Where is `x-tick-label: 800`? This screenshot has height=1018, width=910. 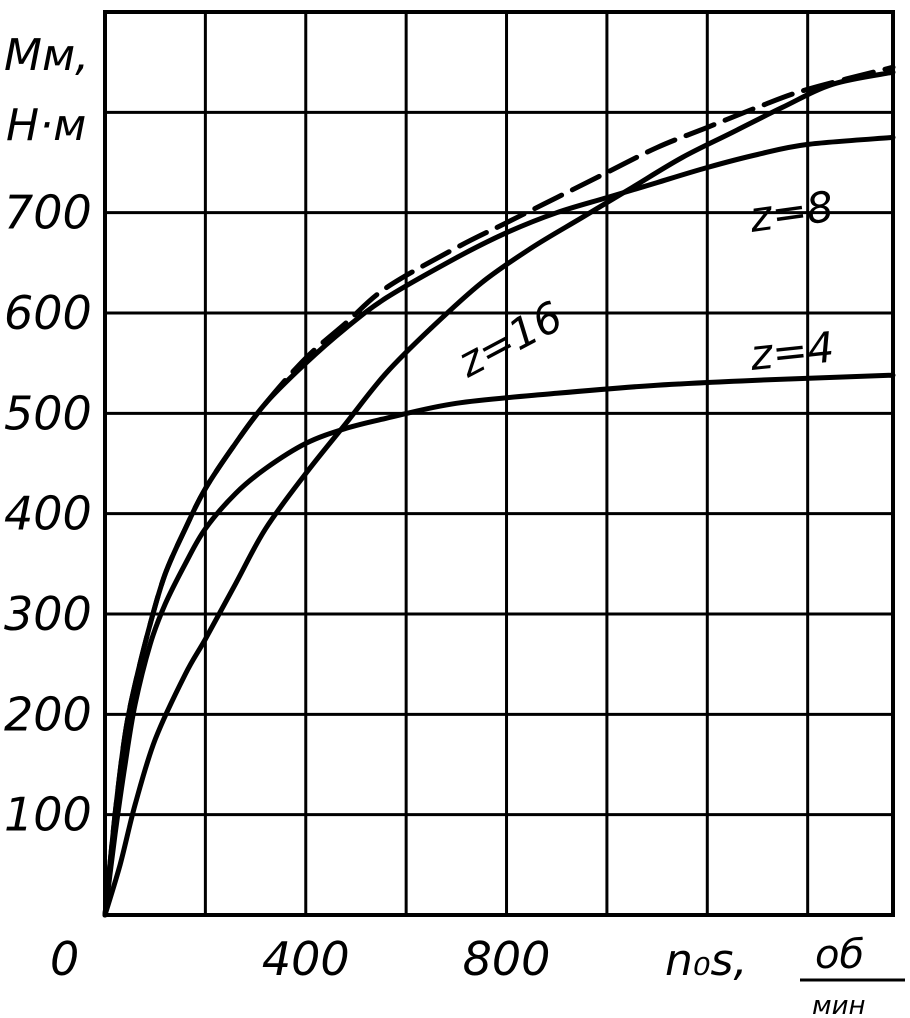
x-tick-label: 800 is located at coordinates (507, 959).